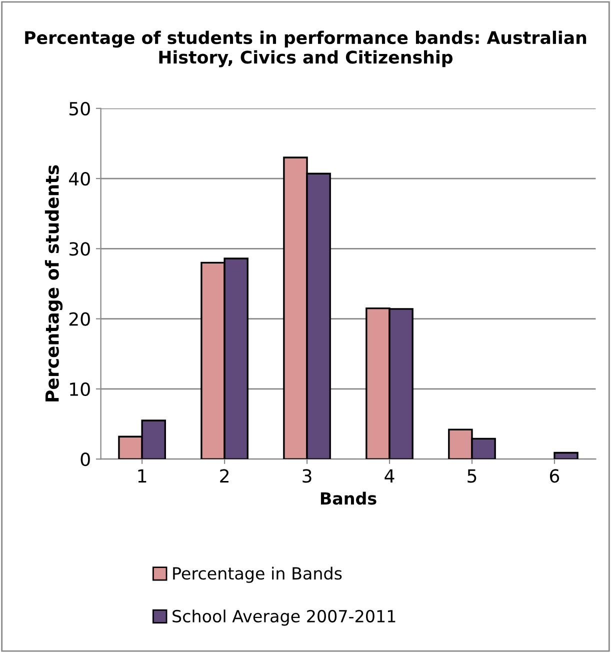  What do you see at coordinates (142, 475) in the screenshot?
I see `x-tick-label: 1` at bounding box center [142, 475].